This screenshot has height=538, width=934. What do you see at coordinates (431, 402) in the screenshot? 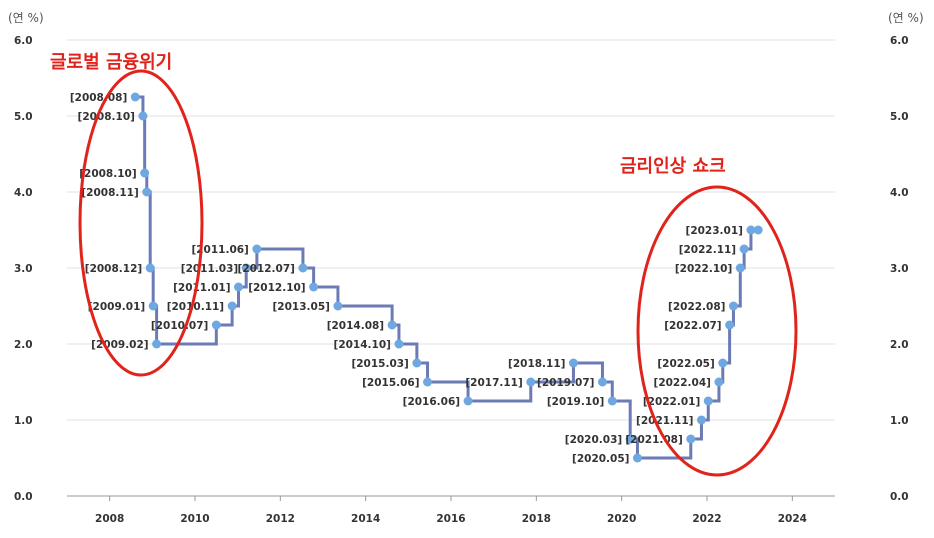
I see `point-label: [2016.06]` at bounding box center [431, 402].